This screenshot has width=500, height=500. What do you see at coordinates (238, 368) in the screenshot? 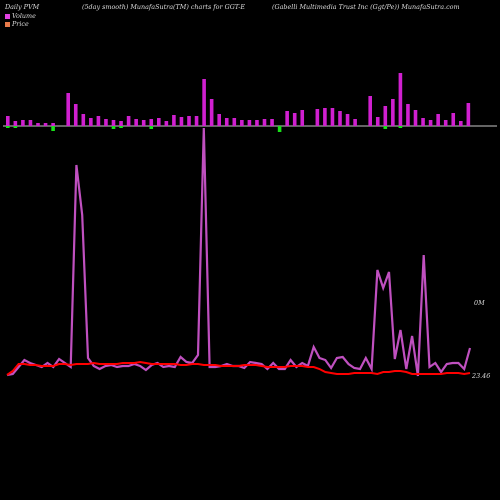
I see `price-line` at bounding box center [238, 368].